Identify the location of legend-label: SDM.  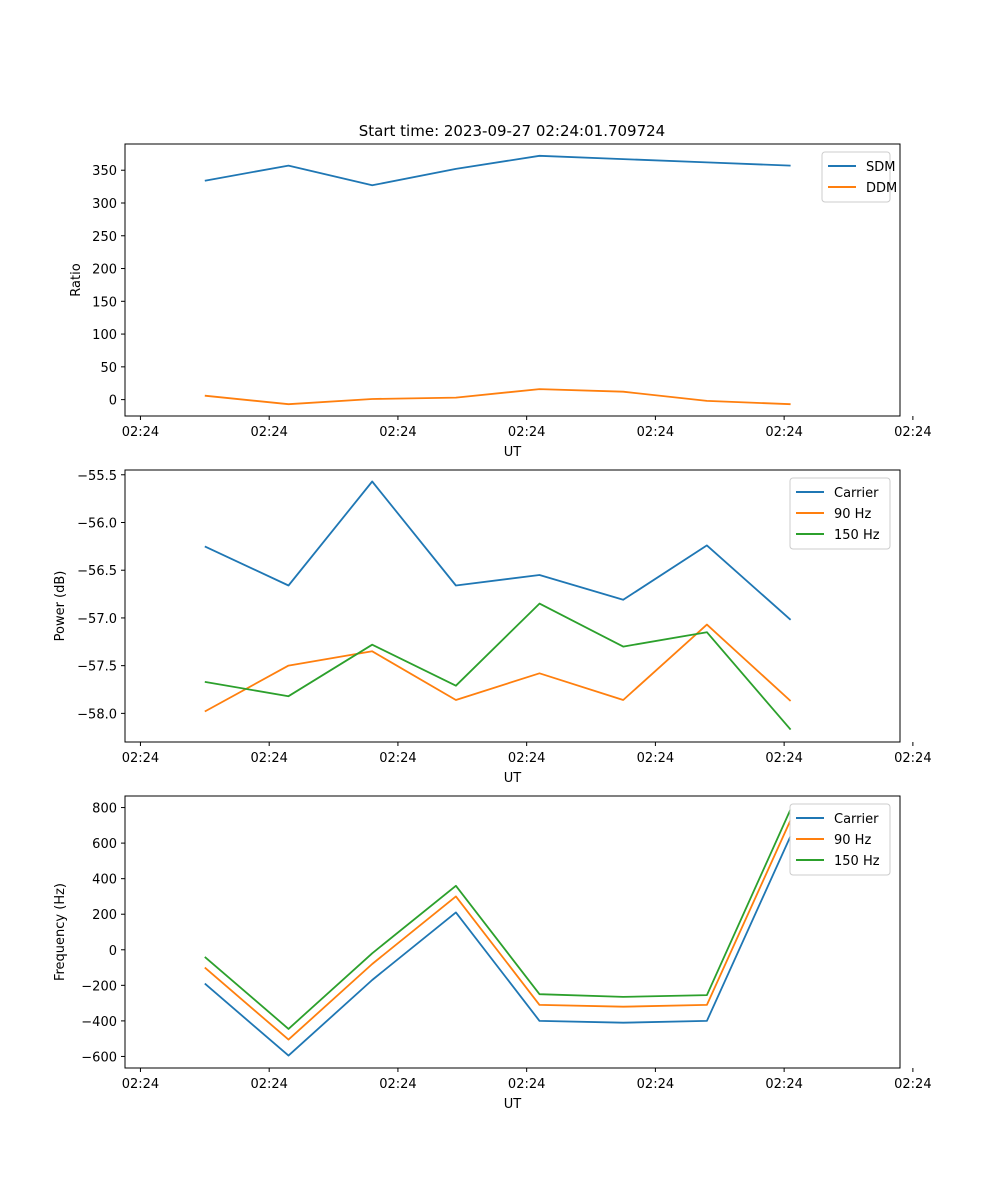
(880, 167).